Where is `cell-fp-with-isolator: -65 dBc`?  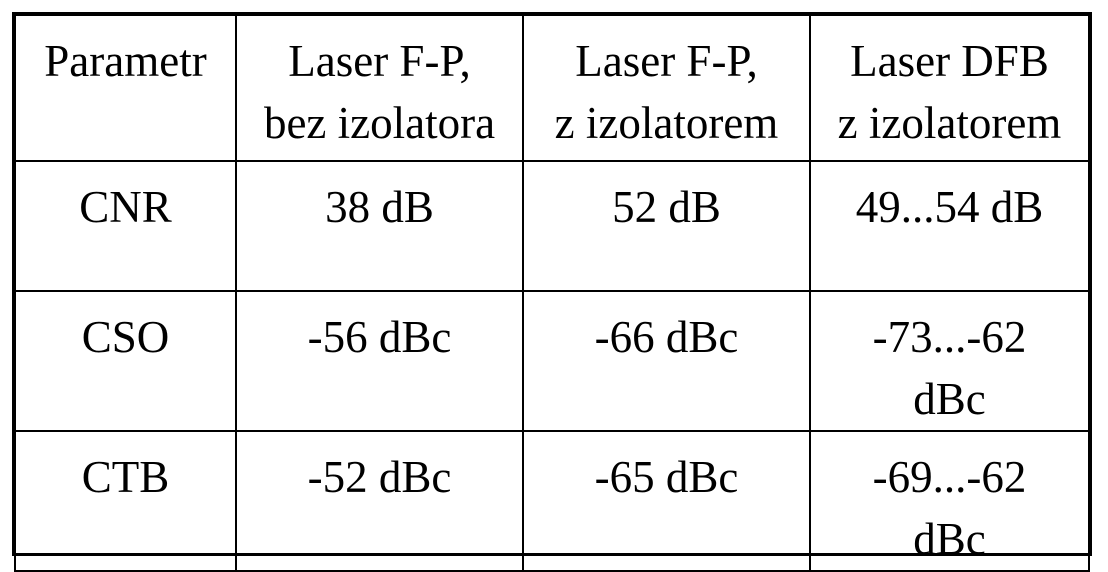 cell-fp-with-isolator: -65 dBc is located at coordinates (666, 501).